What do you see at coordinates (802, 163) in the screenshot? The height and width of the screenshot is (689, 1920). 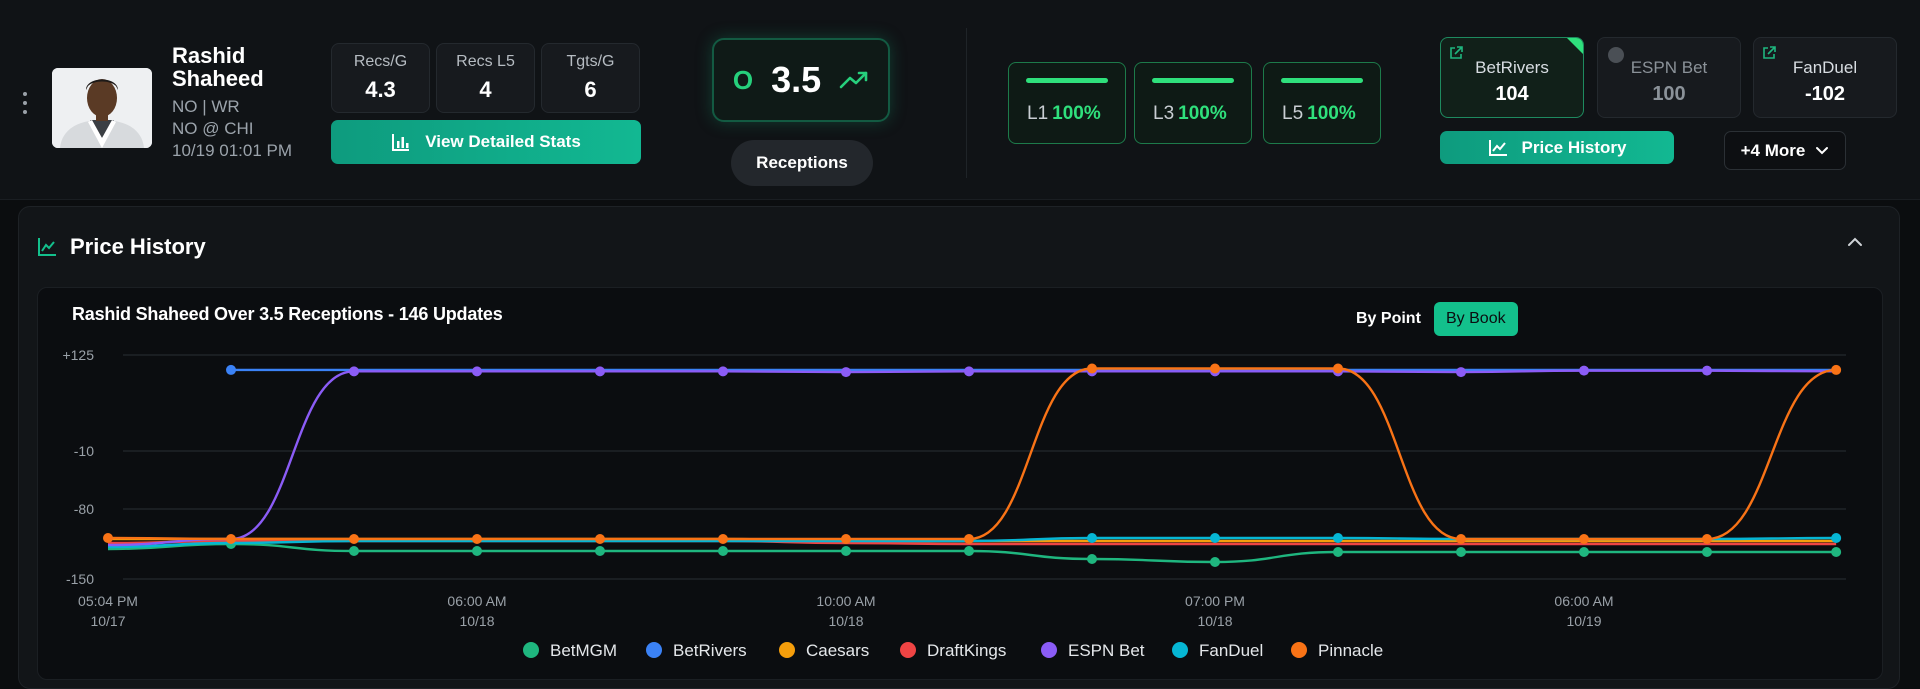 I see `market-pill: Receptions` at bounding box center [802, 163].